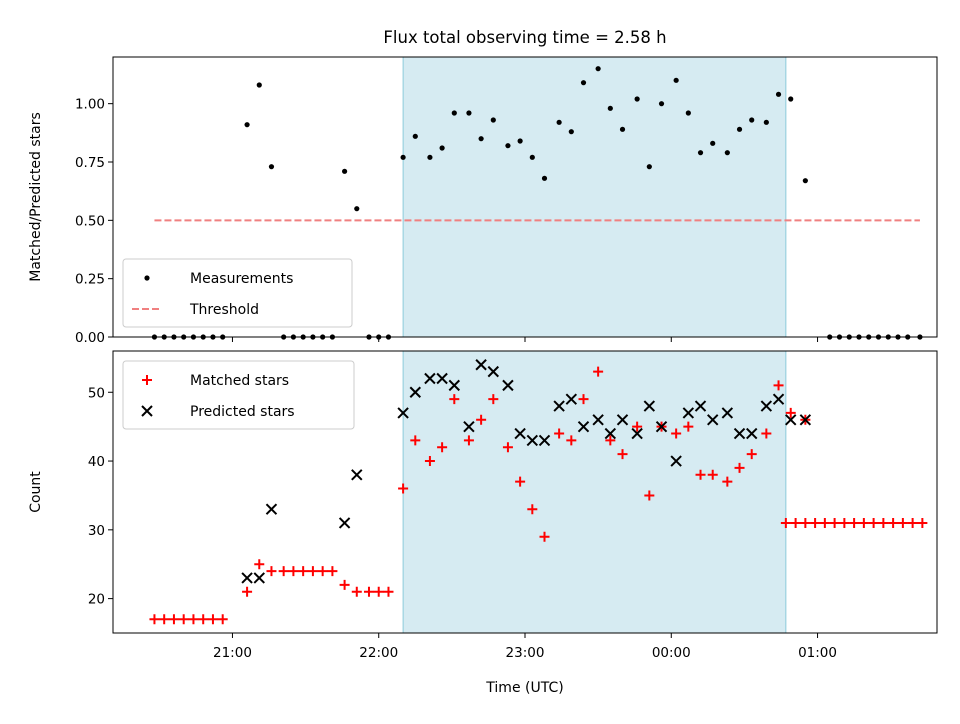  Describe the element at coordinates (232, 653) in the screenshot. I see `x-tick-label: 21:00` at that location.